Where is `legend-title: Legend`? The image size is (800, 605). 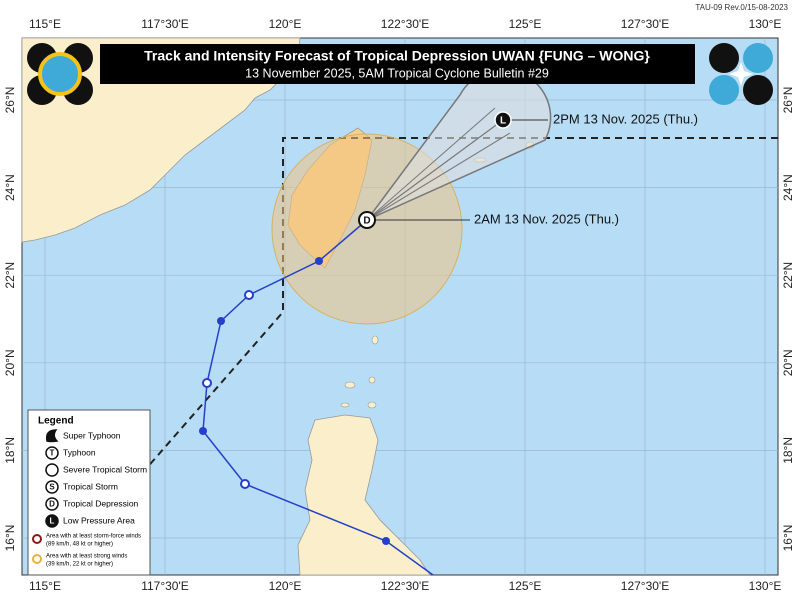 legend-title: Legend is located at coordinates (56, 421).